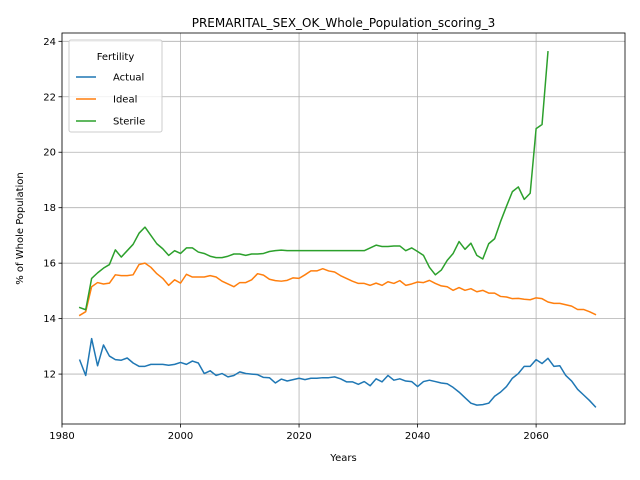 This screenshot has height=480, width=640. I want to click on y-tick-label: 20, so click(49, 153).